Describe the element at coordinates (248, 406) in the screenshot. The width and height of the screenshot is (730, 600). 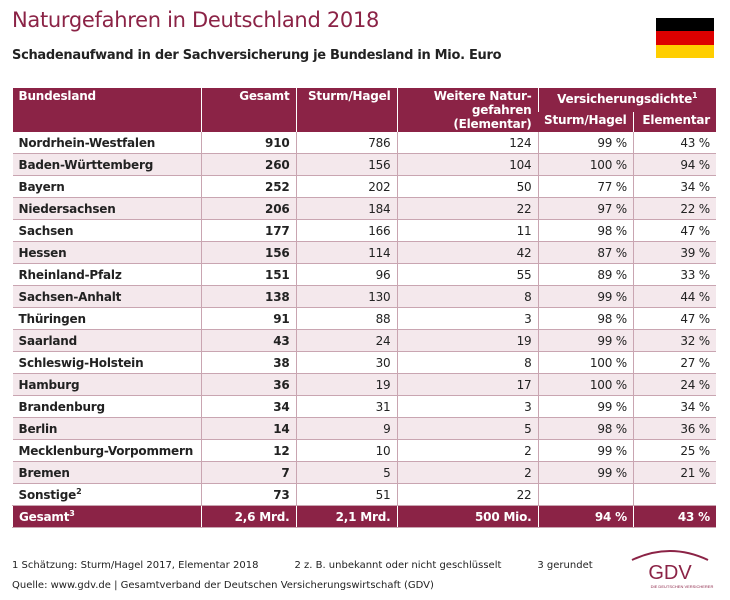
I see `cell: 34` at that location.